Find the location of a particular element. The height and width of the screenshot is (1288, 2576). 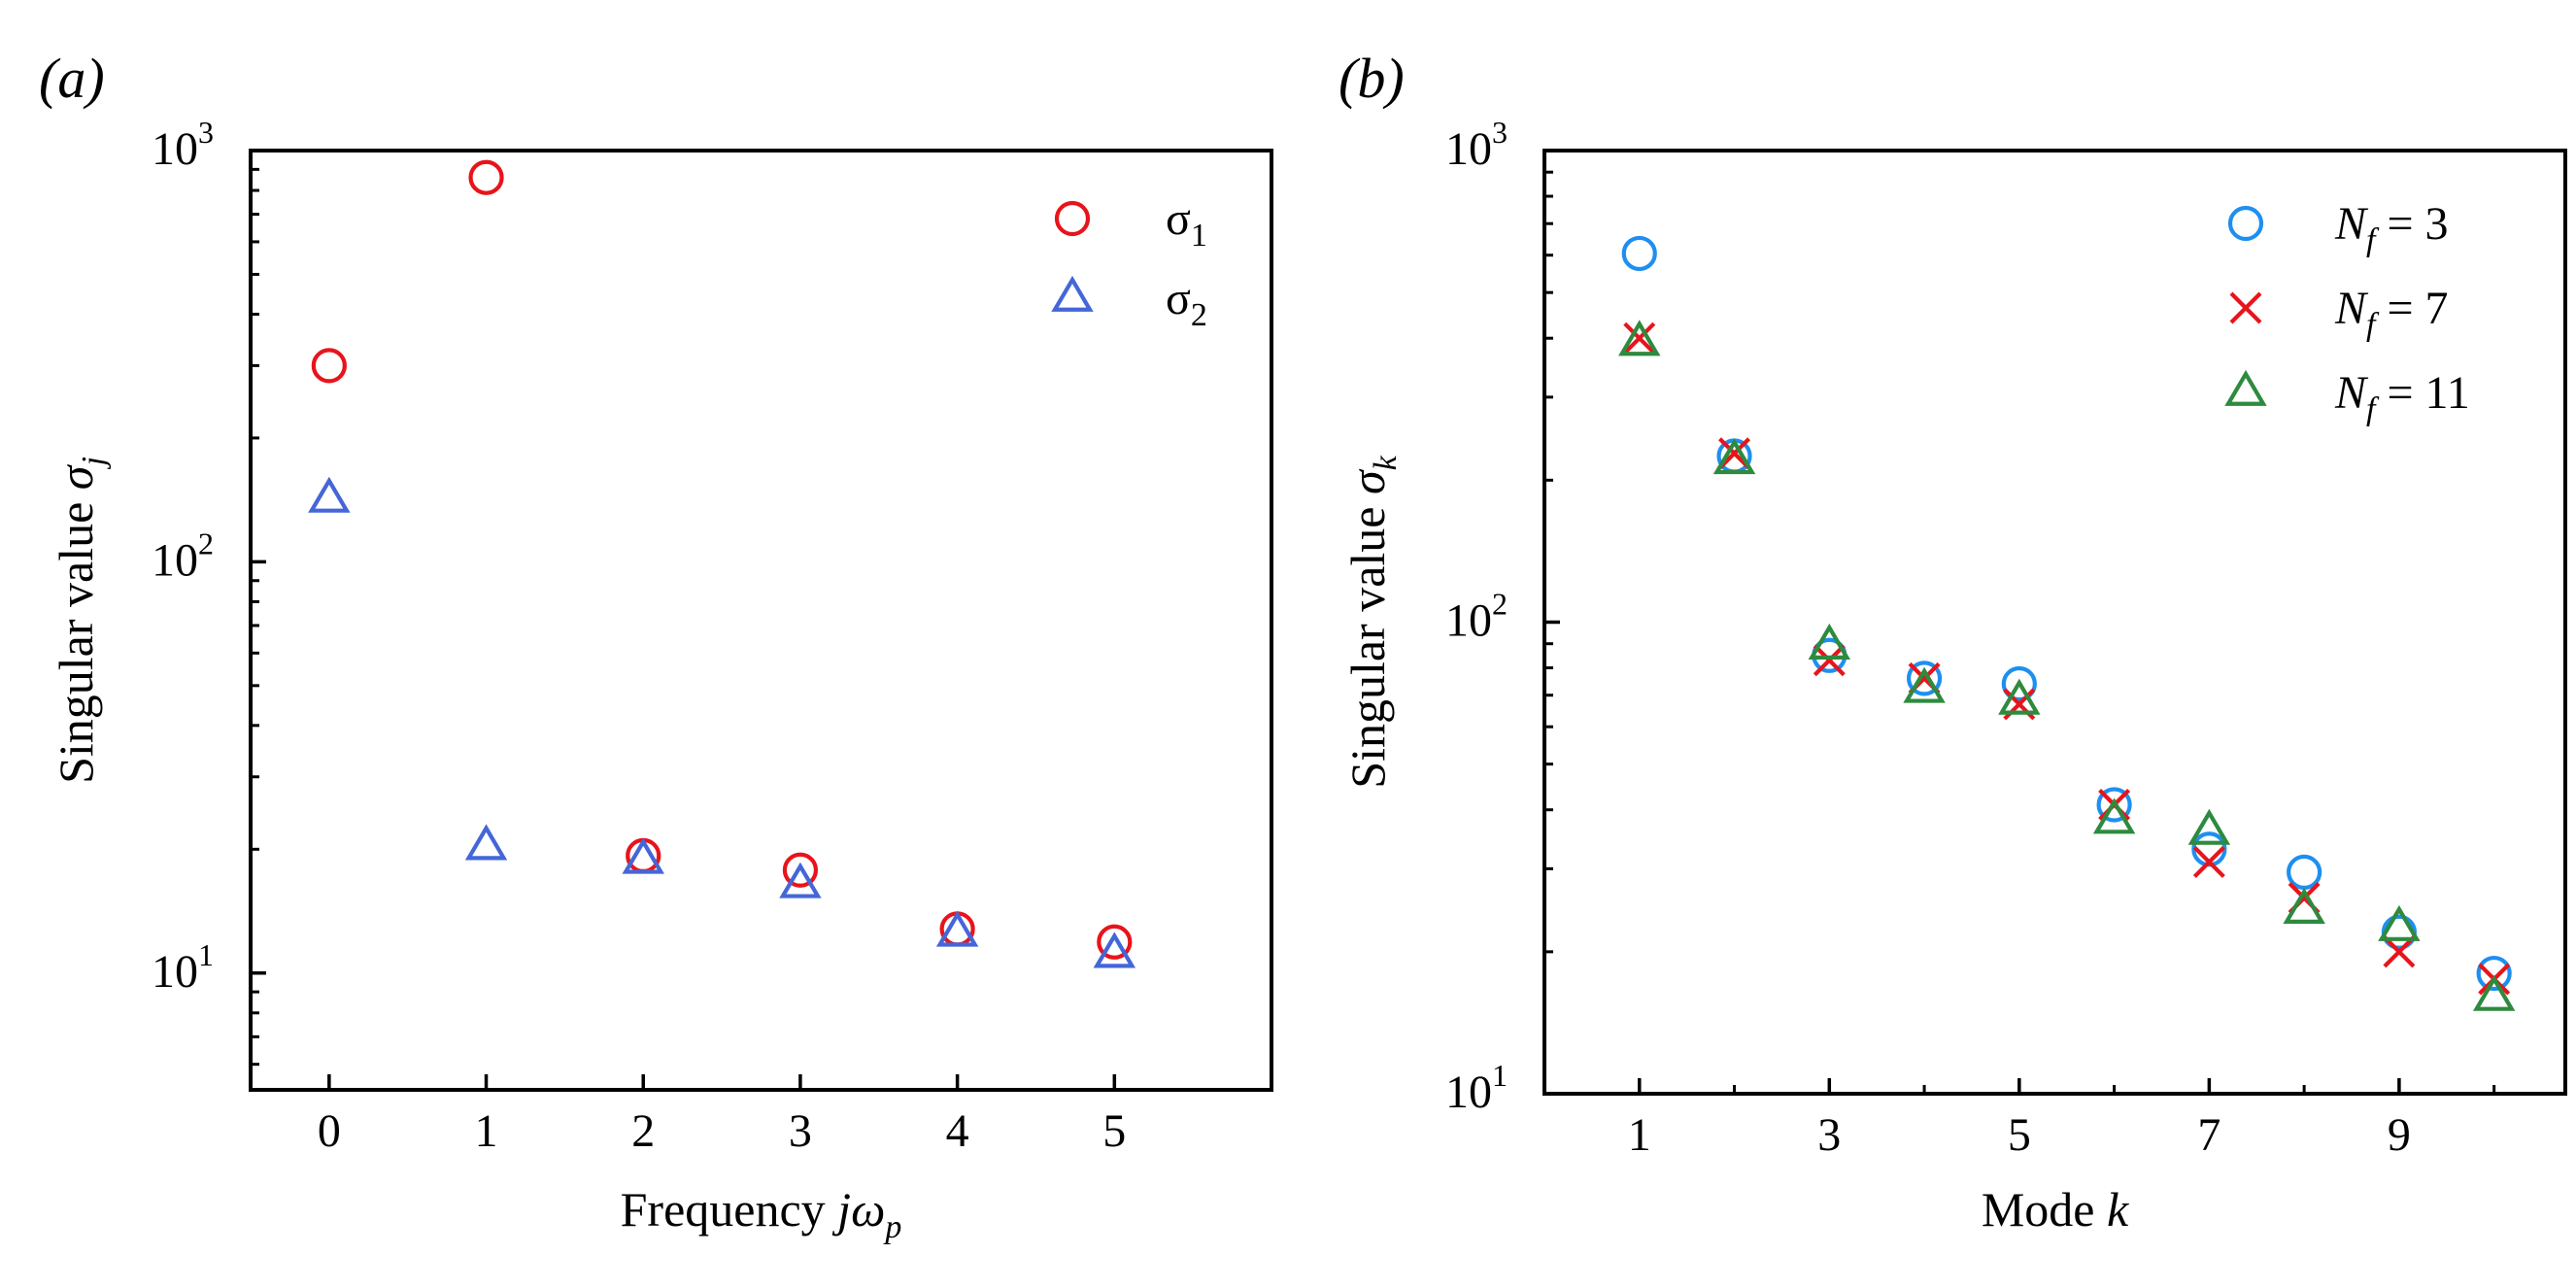

x-axis-label-a: Frequency jωp is located at coordinates (761, 1213).